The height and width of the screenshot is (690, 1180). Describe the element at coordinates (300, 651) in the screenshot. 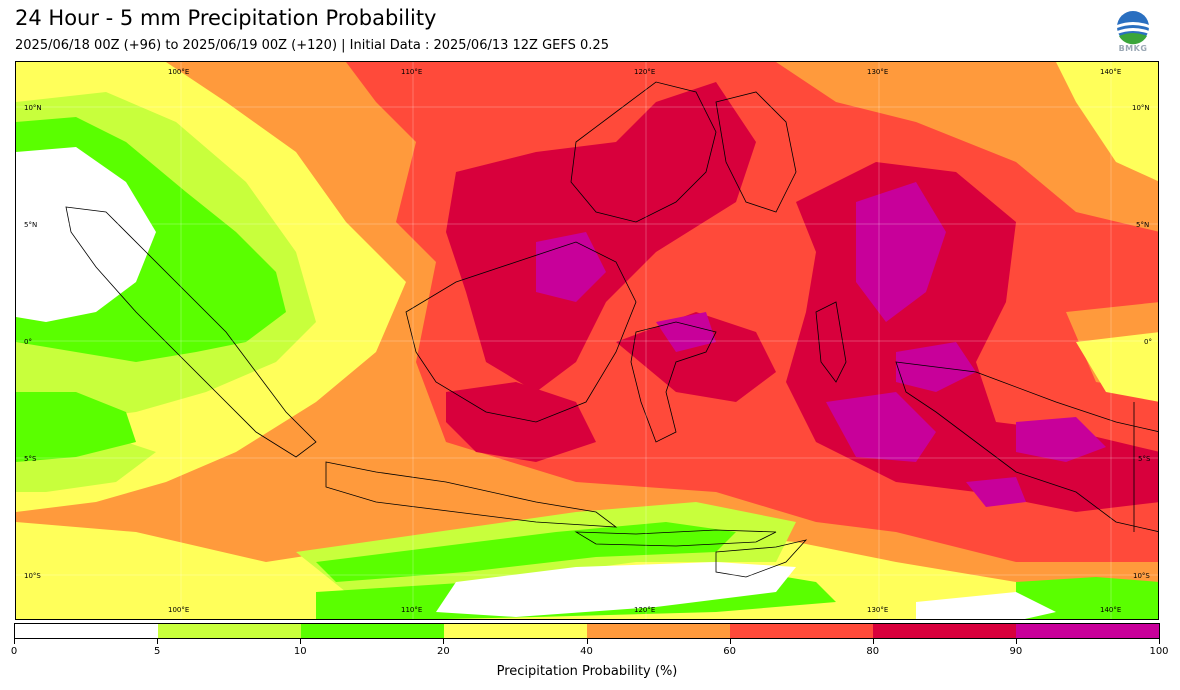

I see `colorbar-tick-label: 10` at that location.